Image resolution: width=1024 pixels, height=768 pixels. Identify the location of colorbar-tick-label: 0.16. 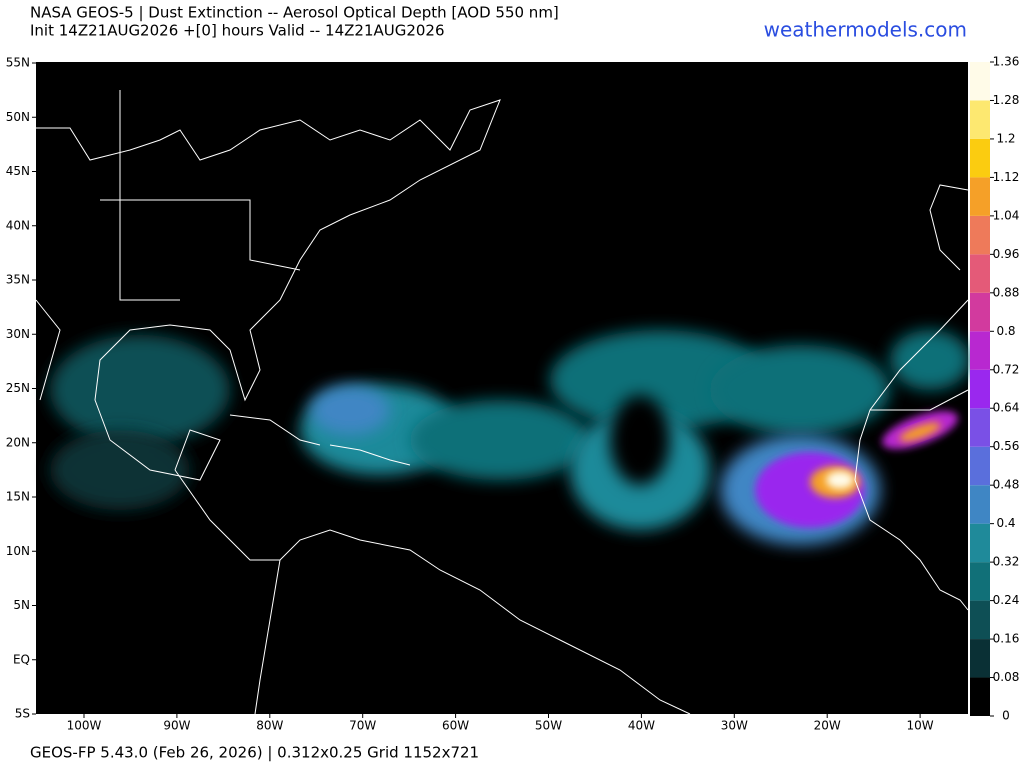
(1006, 639).